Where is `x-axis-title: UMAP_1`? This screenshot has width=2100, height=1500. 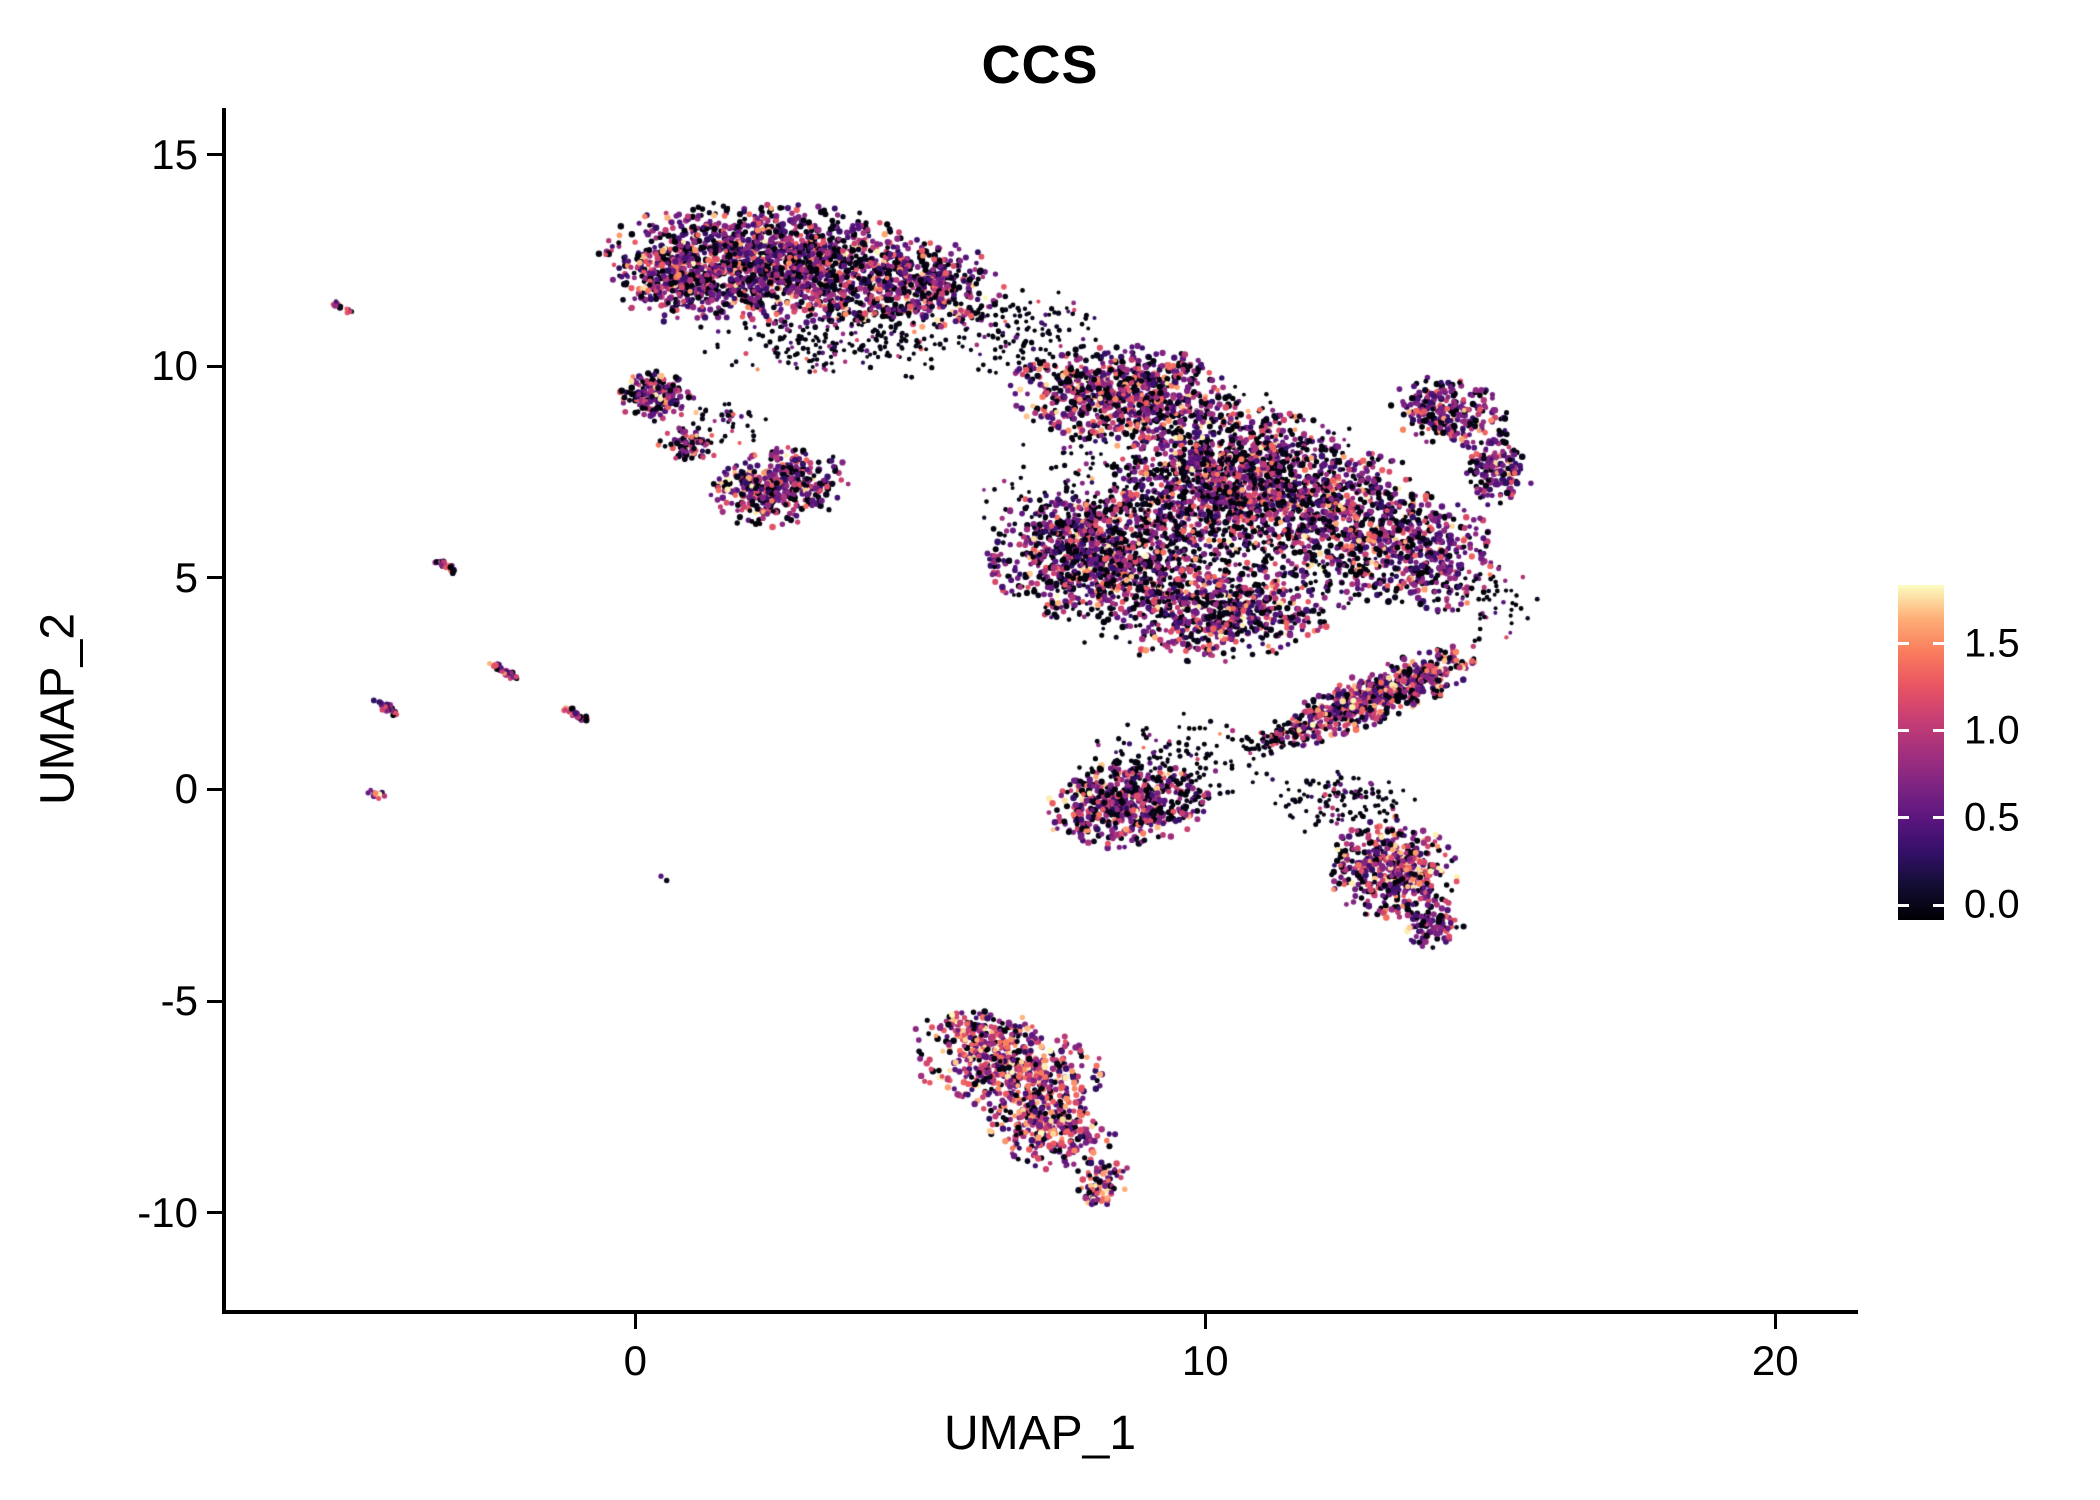 x-axis-title: UMAP_1 is located at coordinates (1040, 1433).